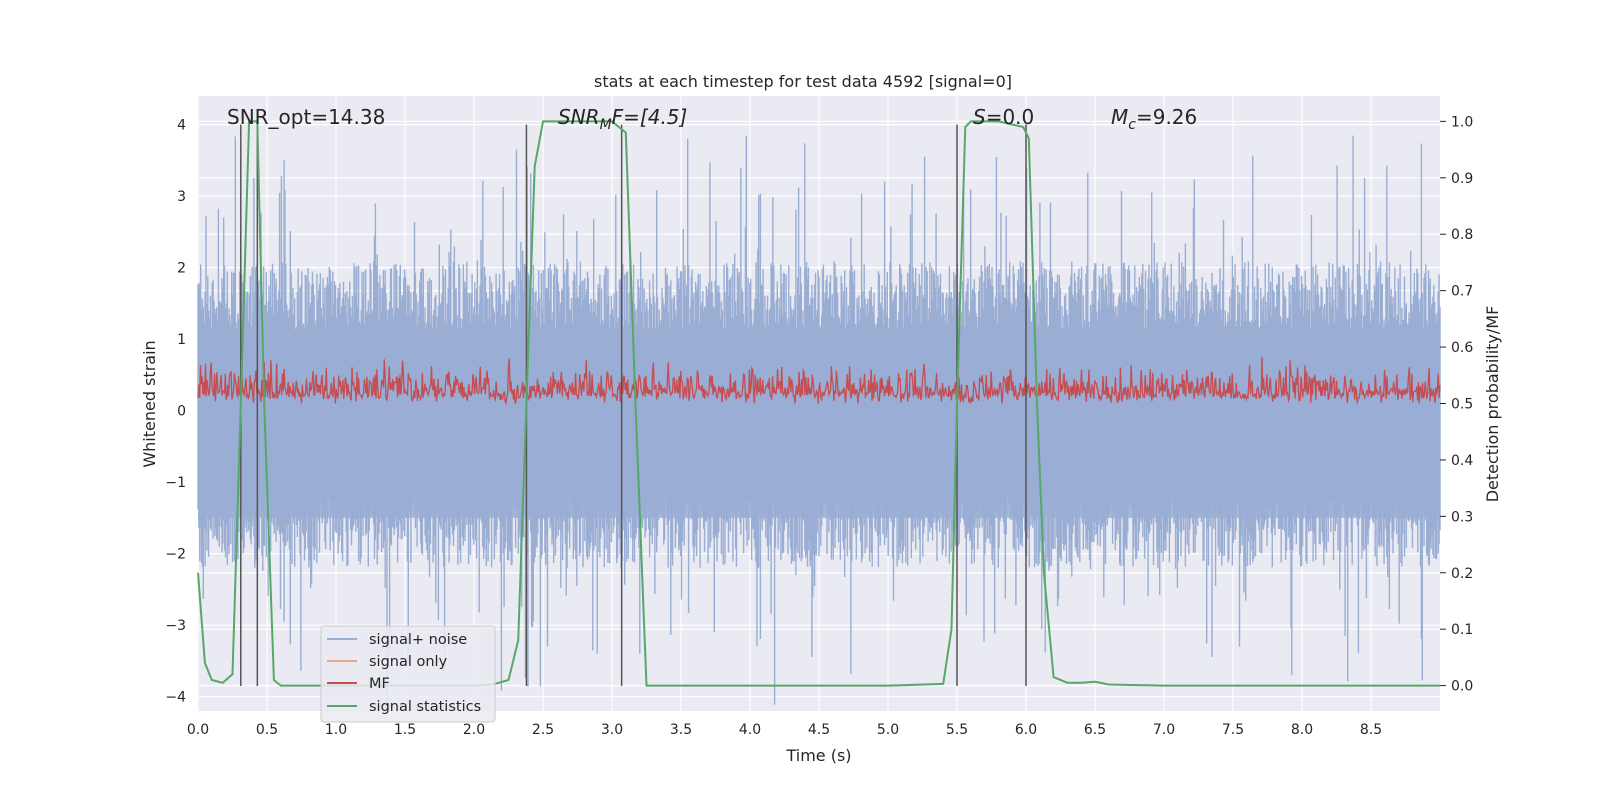 The height and width of the screenshot is (800, 1600). Describe the element at coordinates (1302, 730) in the screenshot. I see `x-tick-label: 8.0` at that location.